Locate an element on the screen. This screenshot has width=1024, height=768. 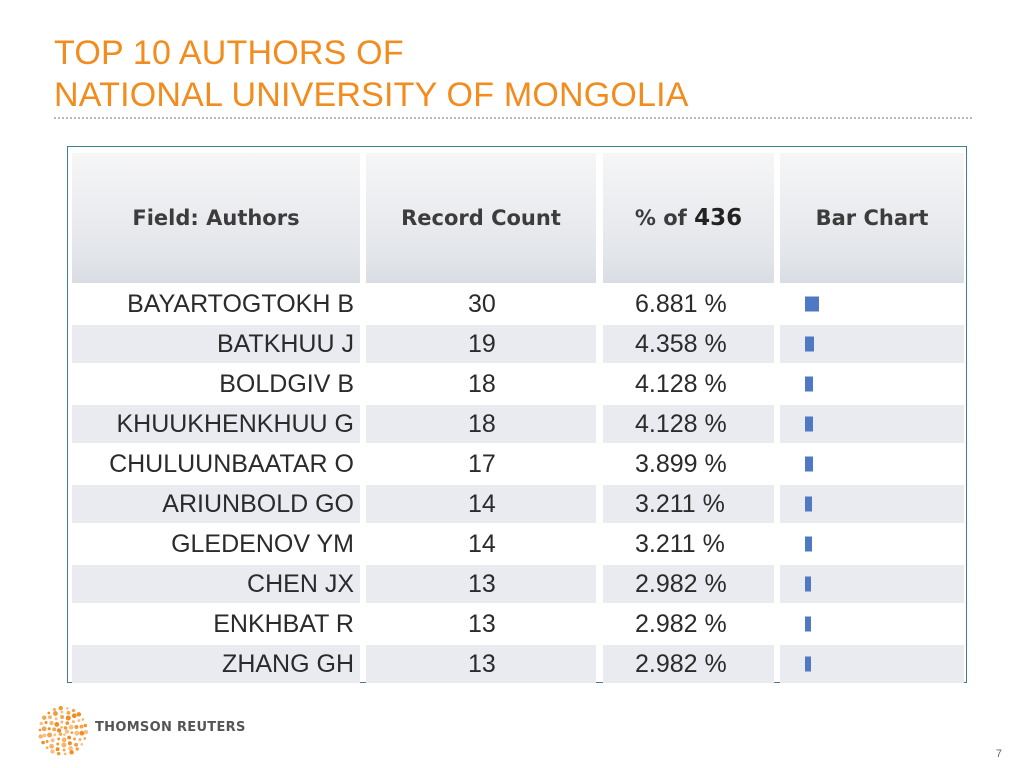
table-row: CHEN JX 13 2.982 % is located at coordinates (518, 584).